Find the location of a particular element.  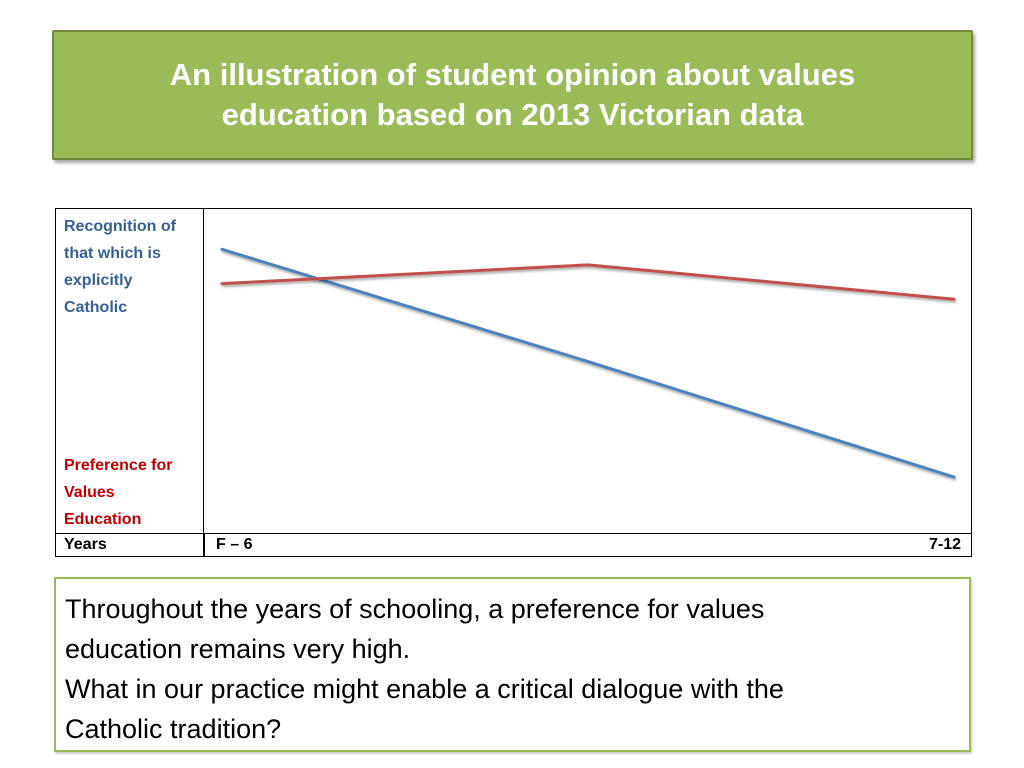

x-tick-label-start: F – 6 is located at coordinates (234, 544).